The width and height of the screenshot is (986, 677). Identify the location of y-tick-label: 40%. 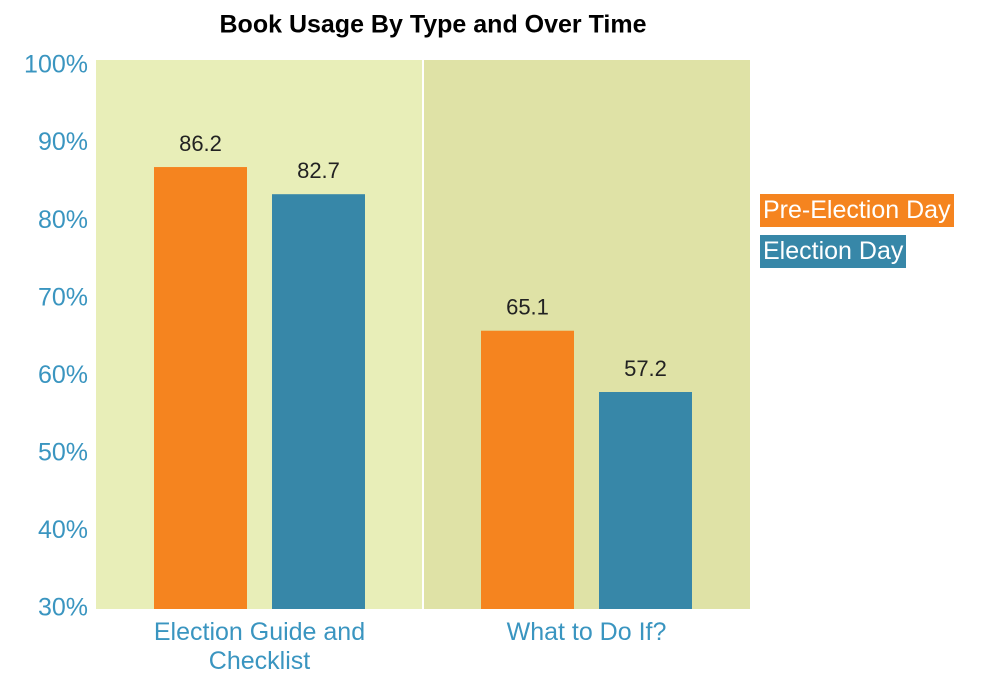
(63, 530).